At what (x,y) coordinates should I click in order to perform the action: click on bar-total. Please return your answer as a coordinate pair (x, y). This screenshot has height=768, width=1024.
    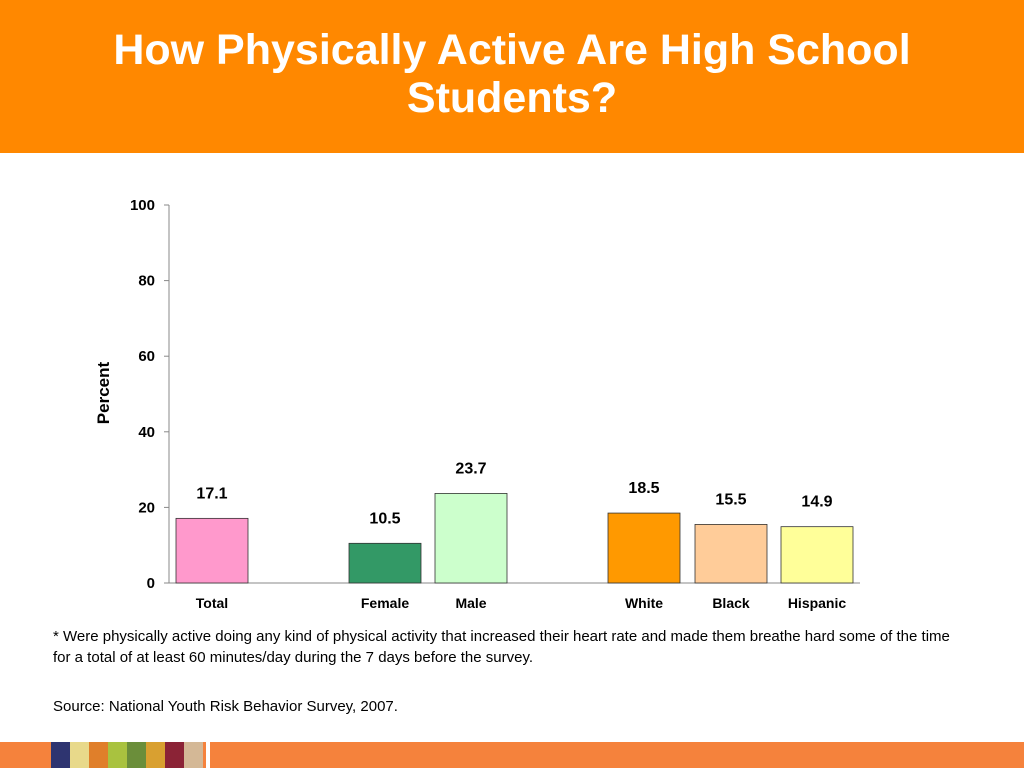
    Looking at the image, I should click on (212, 550).